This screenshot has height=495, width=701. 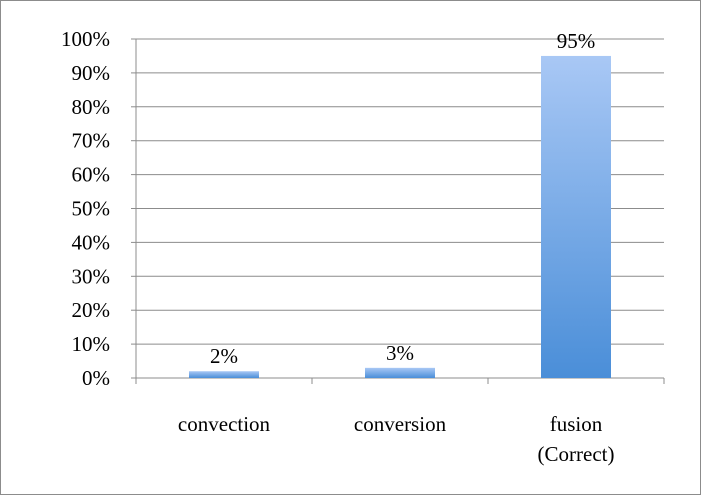 I want to click on y-tick-label: 90%, so click(x=91, y=73).